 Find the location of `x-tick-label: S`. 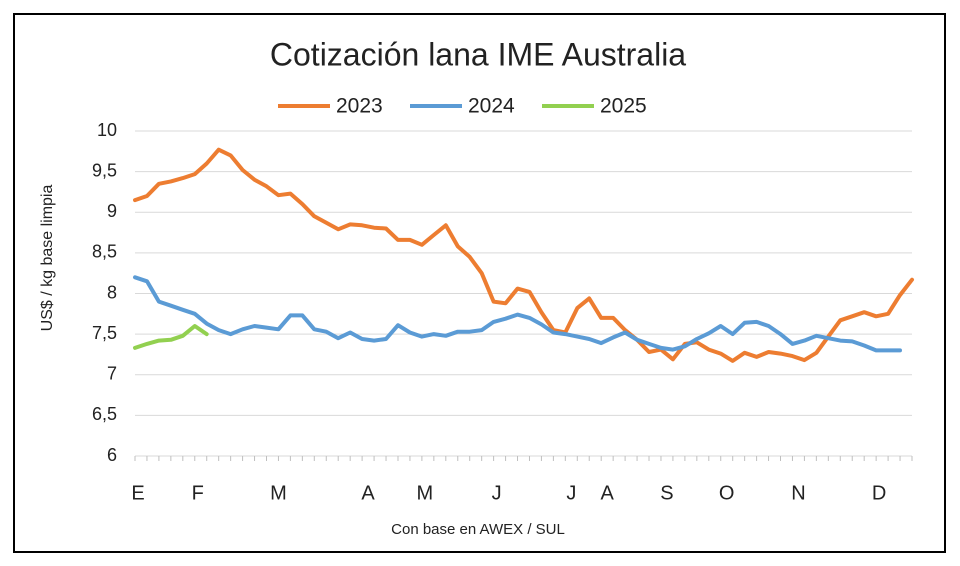

x-tick-label: S is located at coordinates (666, 493).